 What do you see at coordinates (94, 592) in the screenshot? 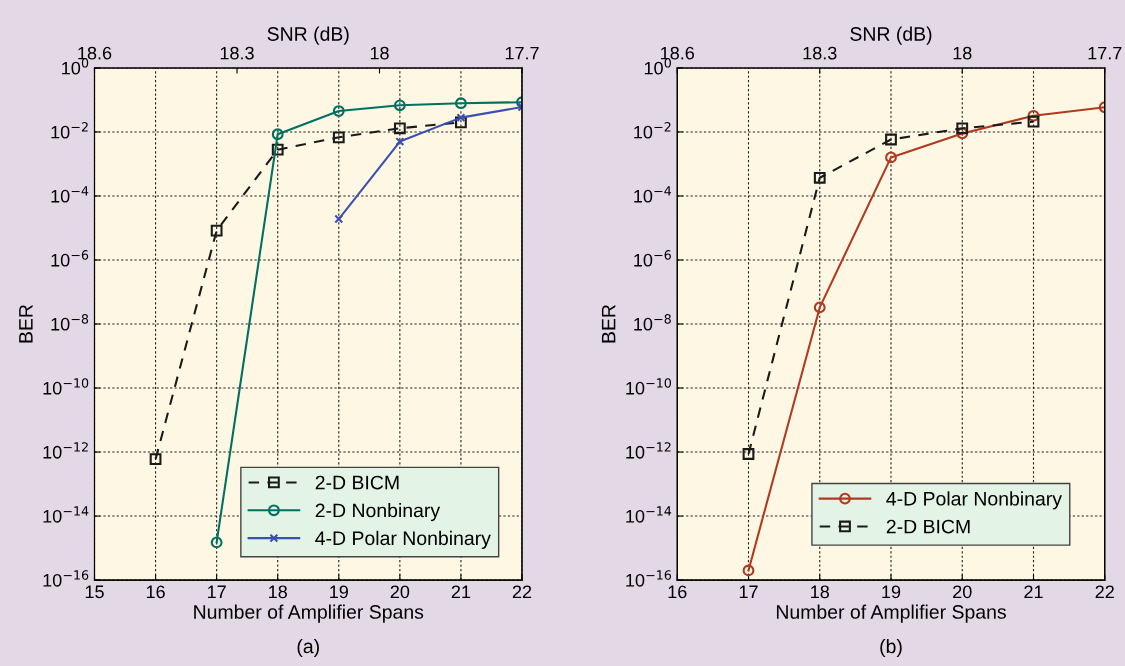
I see `x-tick-label: 15` at bounding box center [94, 592].